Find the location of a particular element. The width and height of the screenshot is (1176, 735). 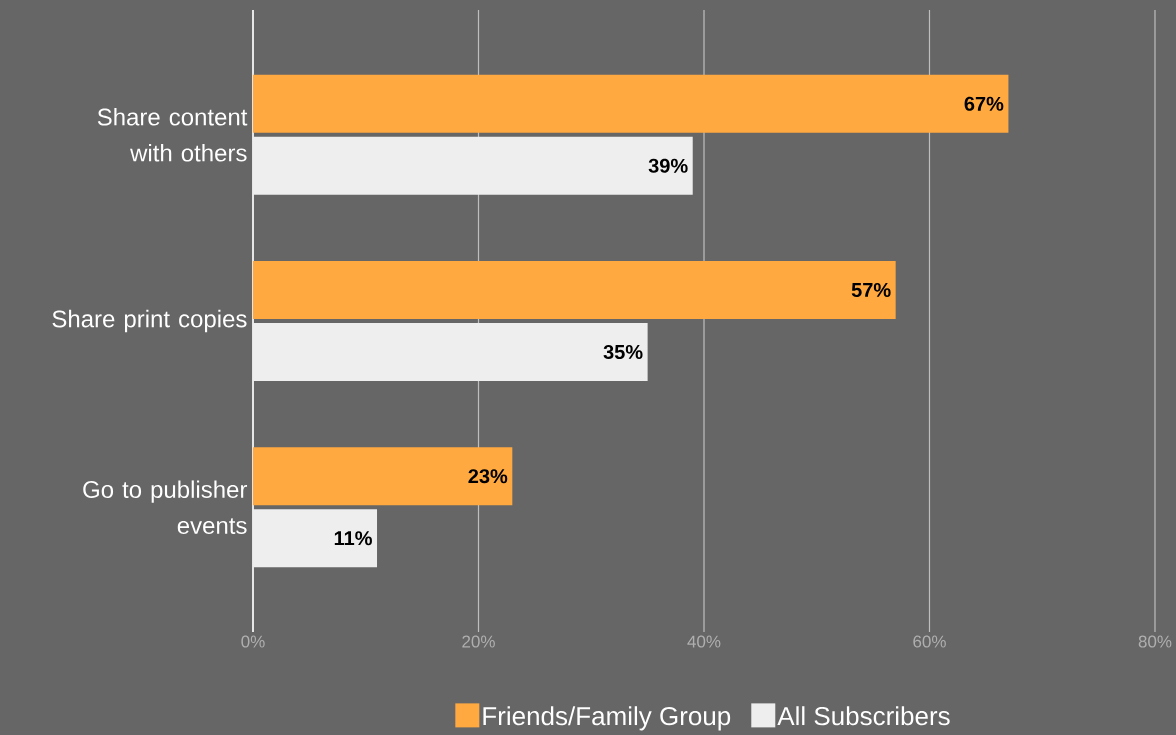

legend-label: Friends/Family Group is located at coordinates (607, 718).